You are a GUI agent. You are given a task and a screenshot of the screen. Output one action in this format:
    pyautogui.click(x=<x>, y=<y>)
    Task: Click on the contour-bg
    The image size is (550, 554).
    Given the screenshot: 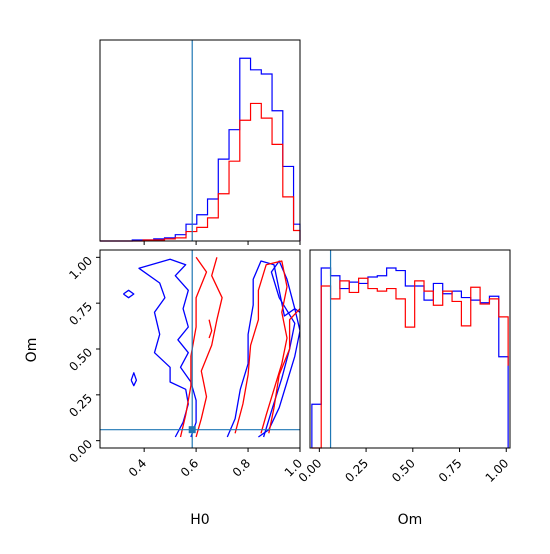 What is the action you would take?
    pyautogui.click(x=200, y=349)
    